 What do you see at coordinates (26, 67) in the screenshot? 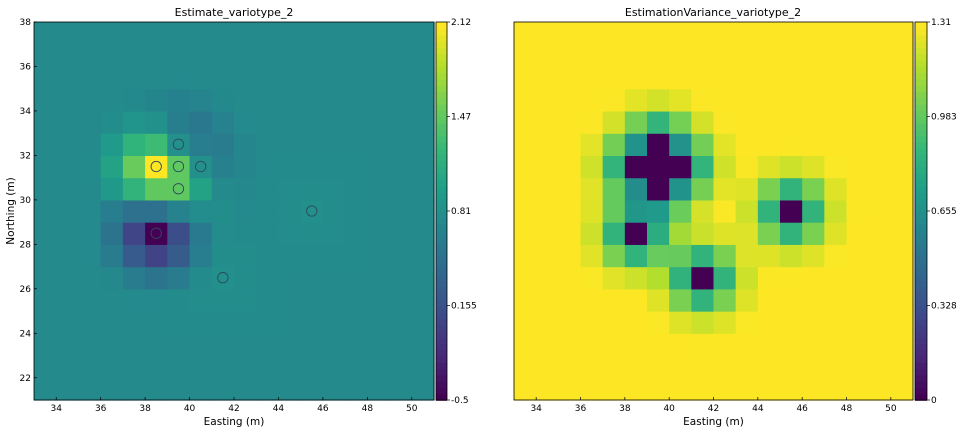
I see `y-tick-label: 36` at bounding box center [26, 67].